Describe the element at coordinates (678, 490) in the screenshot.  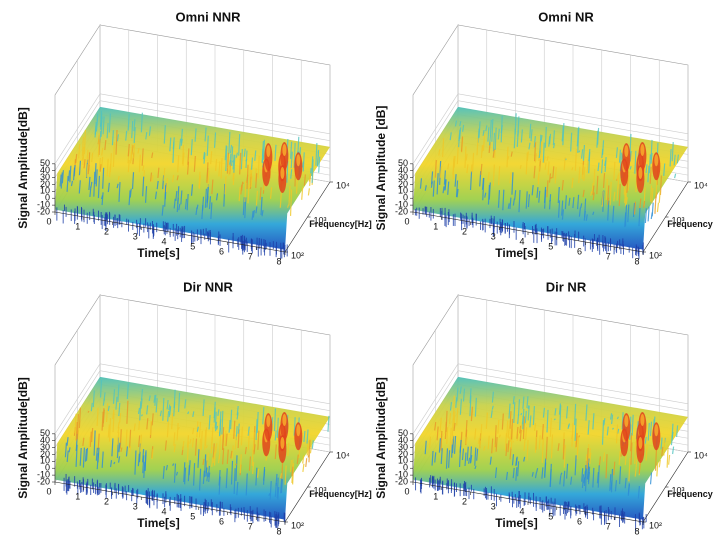
I see `y-tick-label: 10³` at that location.